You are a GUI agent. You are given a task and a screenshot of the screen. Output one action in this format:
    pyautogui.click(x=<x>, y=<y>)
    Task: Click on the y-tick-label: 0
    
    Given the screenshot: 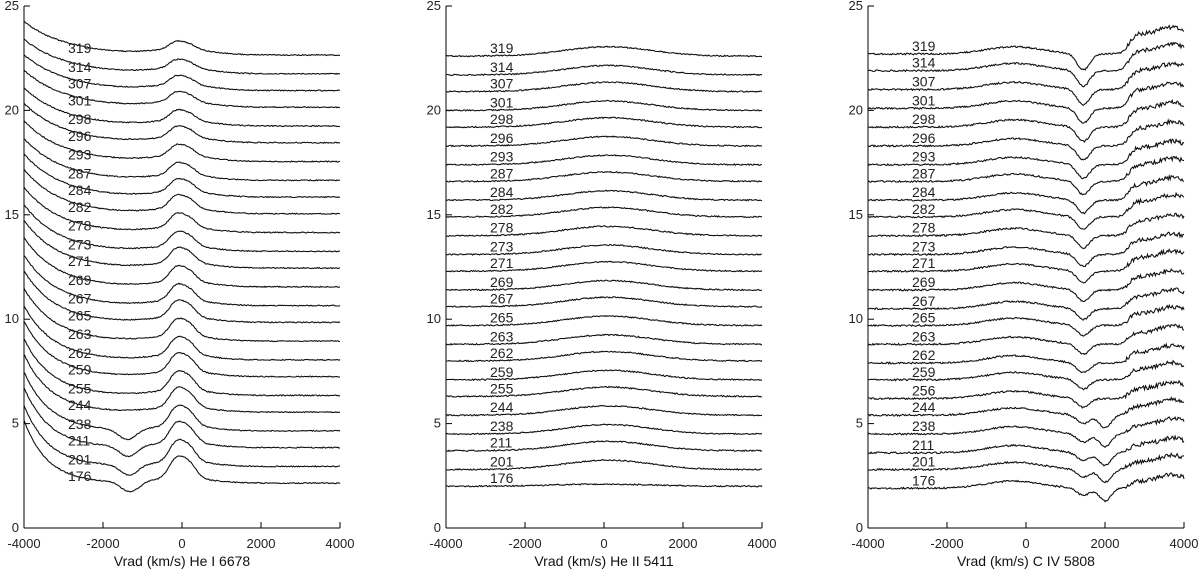 What is the action you would take?
    pyautogui.click(x=15, y=527)
    